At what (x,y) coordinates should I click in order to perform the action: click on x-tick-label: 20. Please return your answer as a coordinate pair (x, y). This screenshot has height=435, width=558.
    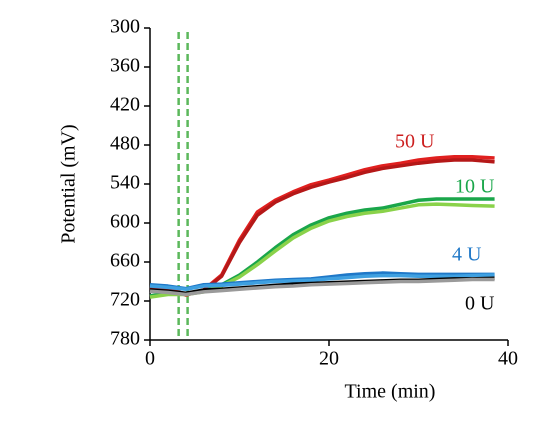
    Looking at the image, I should click on (329, 359).